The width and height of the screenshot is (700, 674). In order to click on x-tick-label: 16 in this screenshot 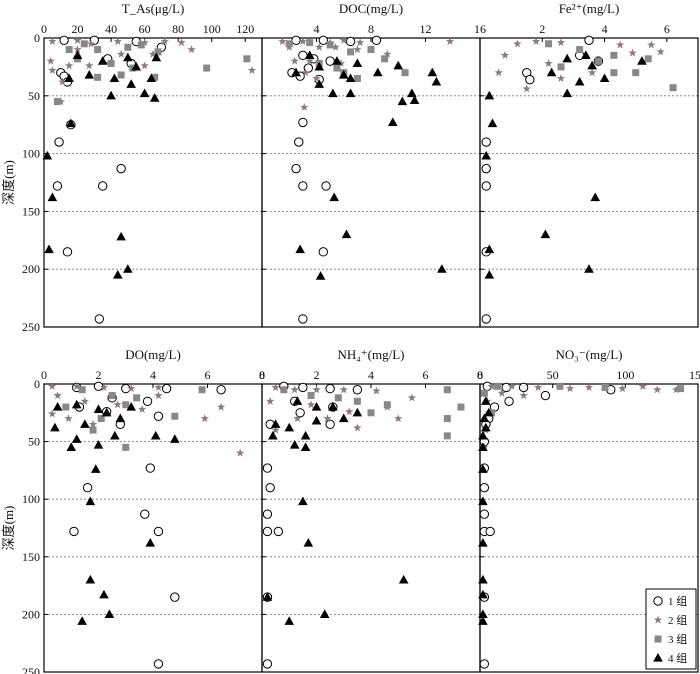, I will do `click(480, 29)`.